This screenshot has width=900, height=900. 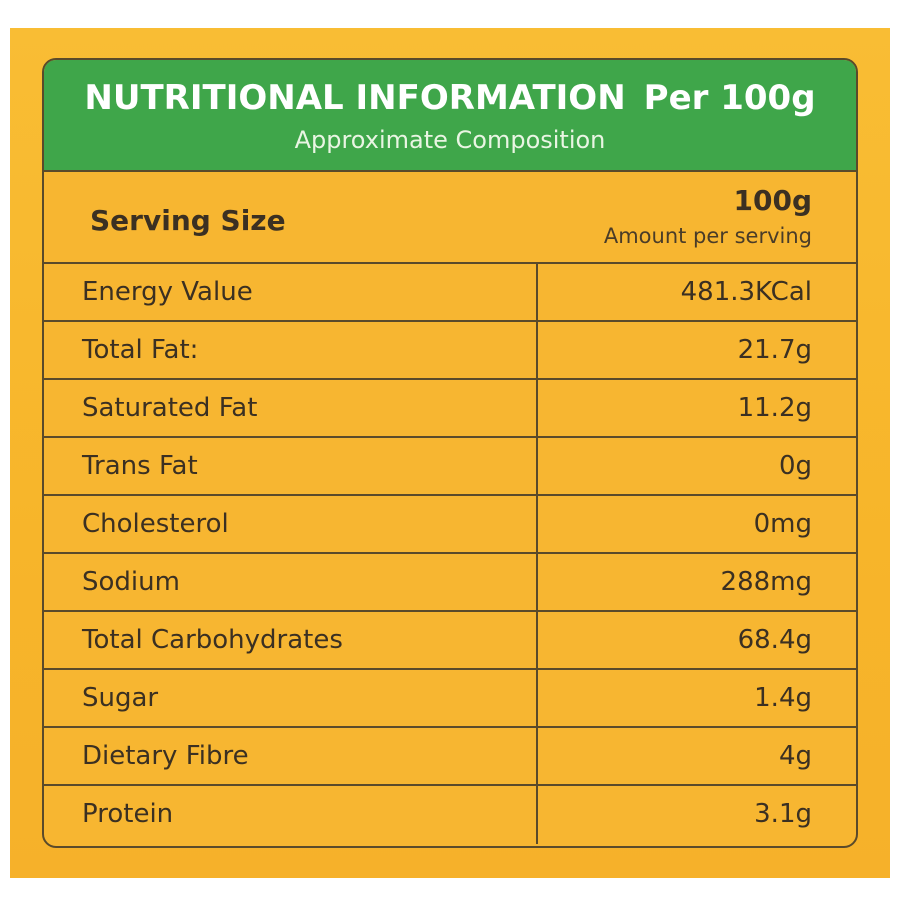 What do you see at coordinates (450, 641) in the screenshot?
I see `nutrient-row-total-carbohydrates: Total Carbohydrates 68.4g` at bounding box center [450, 641].